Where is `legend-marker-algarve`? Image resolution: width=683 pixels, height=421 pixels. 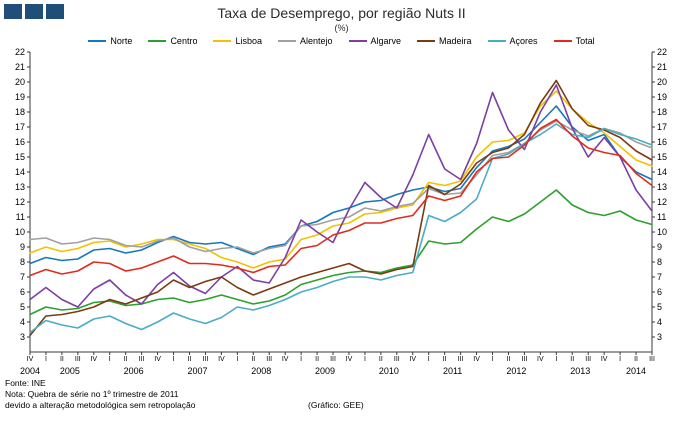
legend-marker-algarve is located at coordinates (357, 41).